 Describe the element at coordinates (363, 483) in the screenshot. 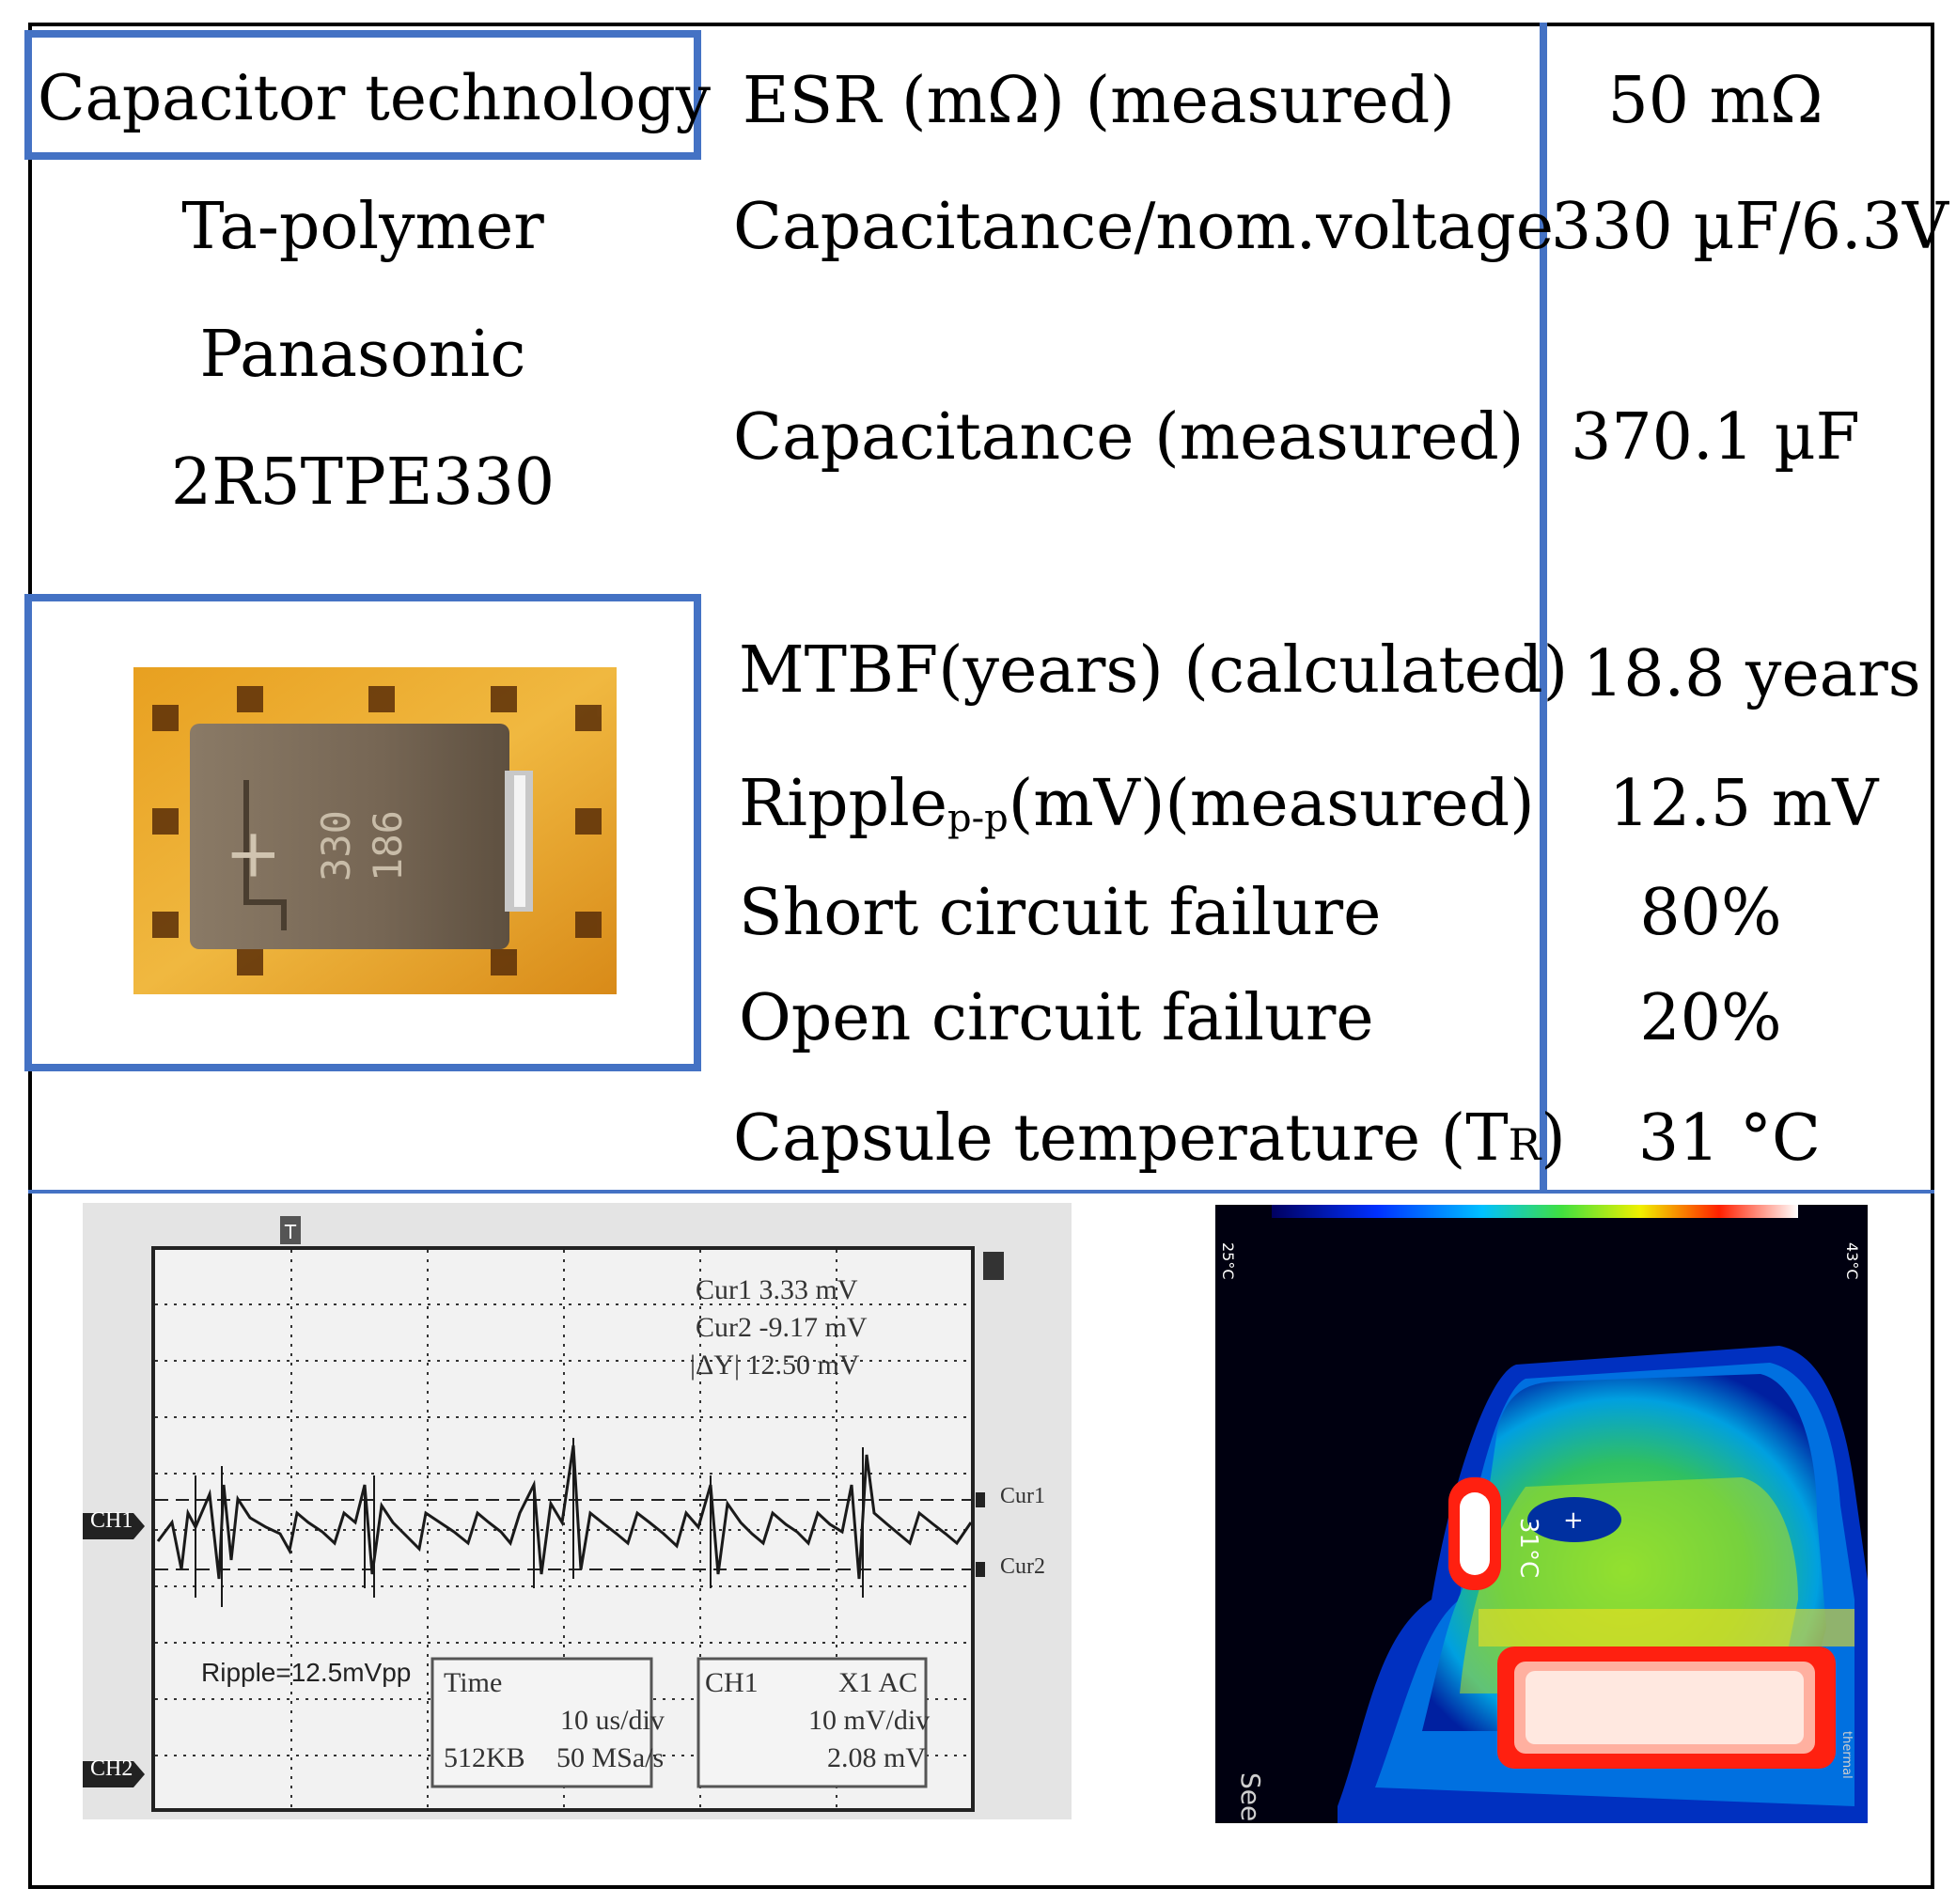

I see `tech-line-3: 2R5TPE330` at that location.